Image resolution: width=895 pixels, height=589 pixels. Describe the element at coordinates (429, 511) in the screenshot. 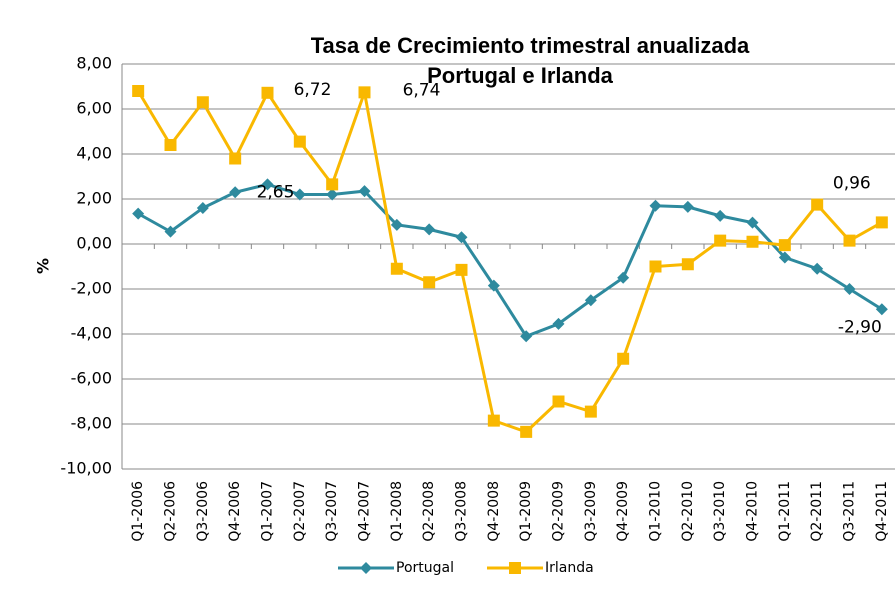

I see `x-tick-label: Q2-2008` at that location.